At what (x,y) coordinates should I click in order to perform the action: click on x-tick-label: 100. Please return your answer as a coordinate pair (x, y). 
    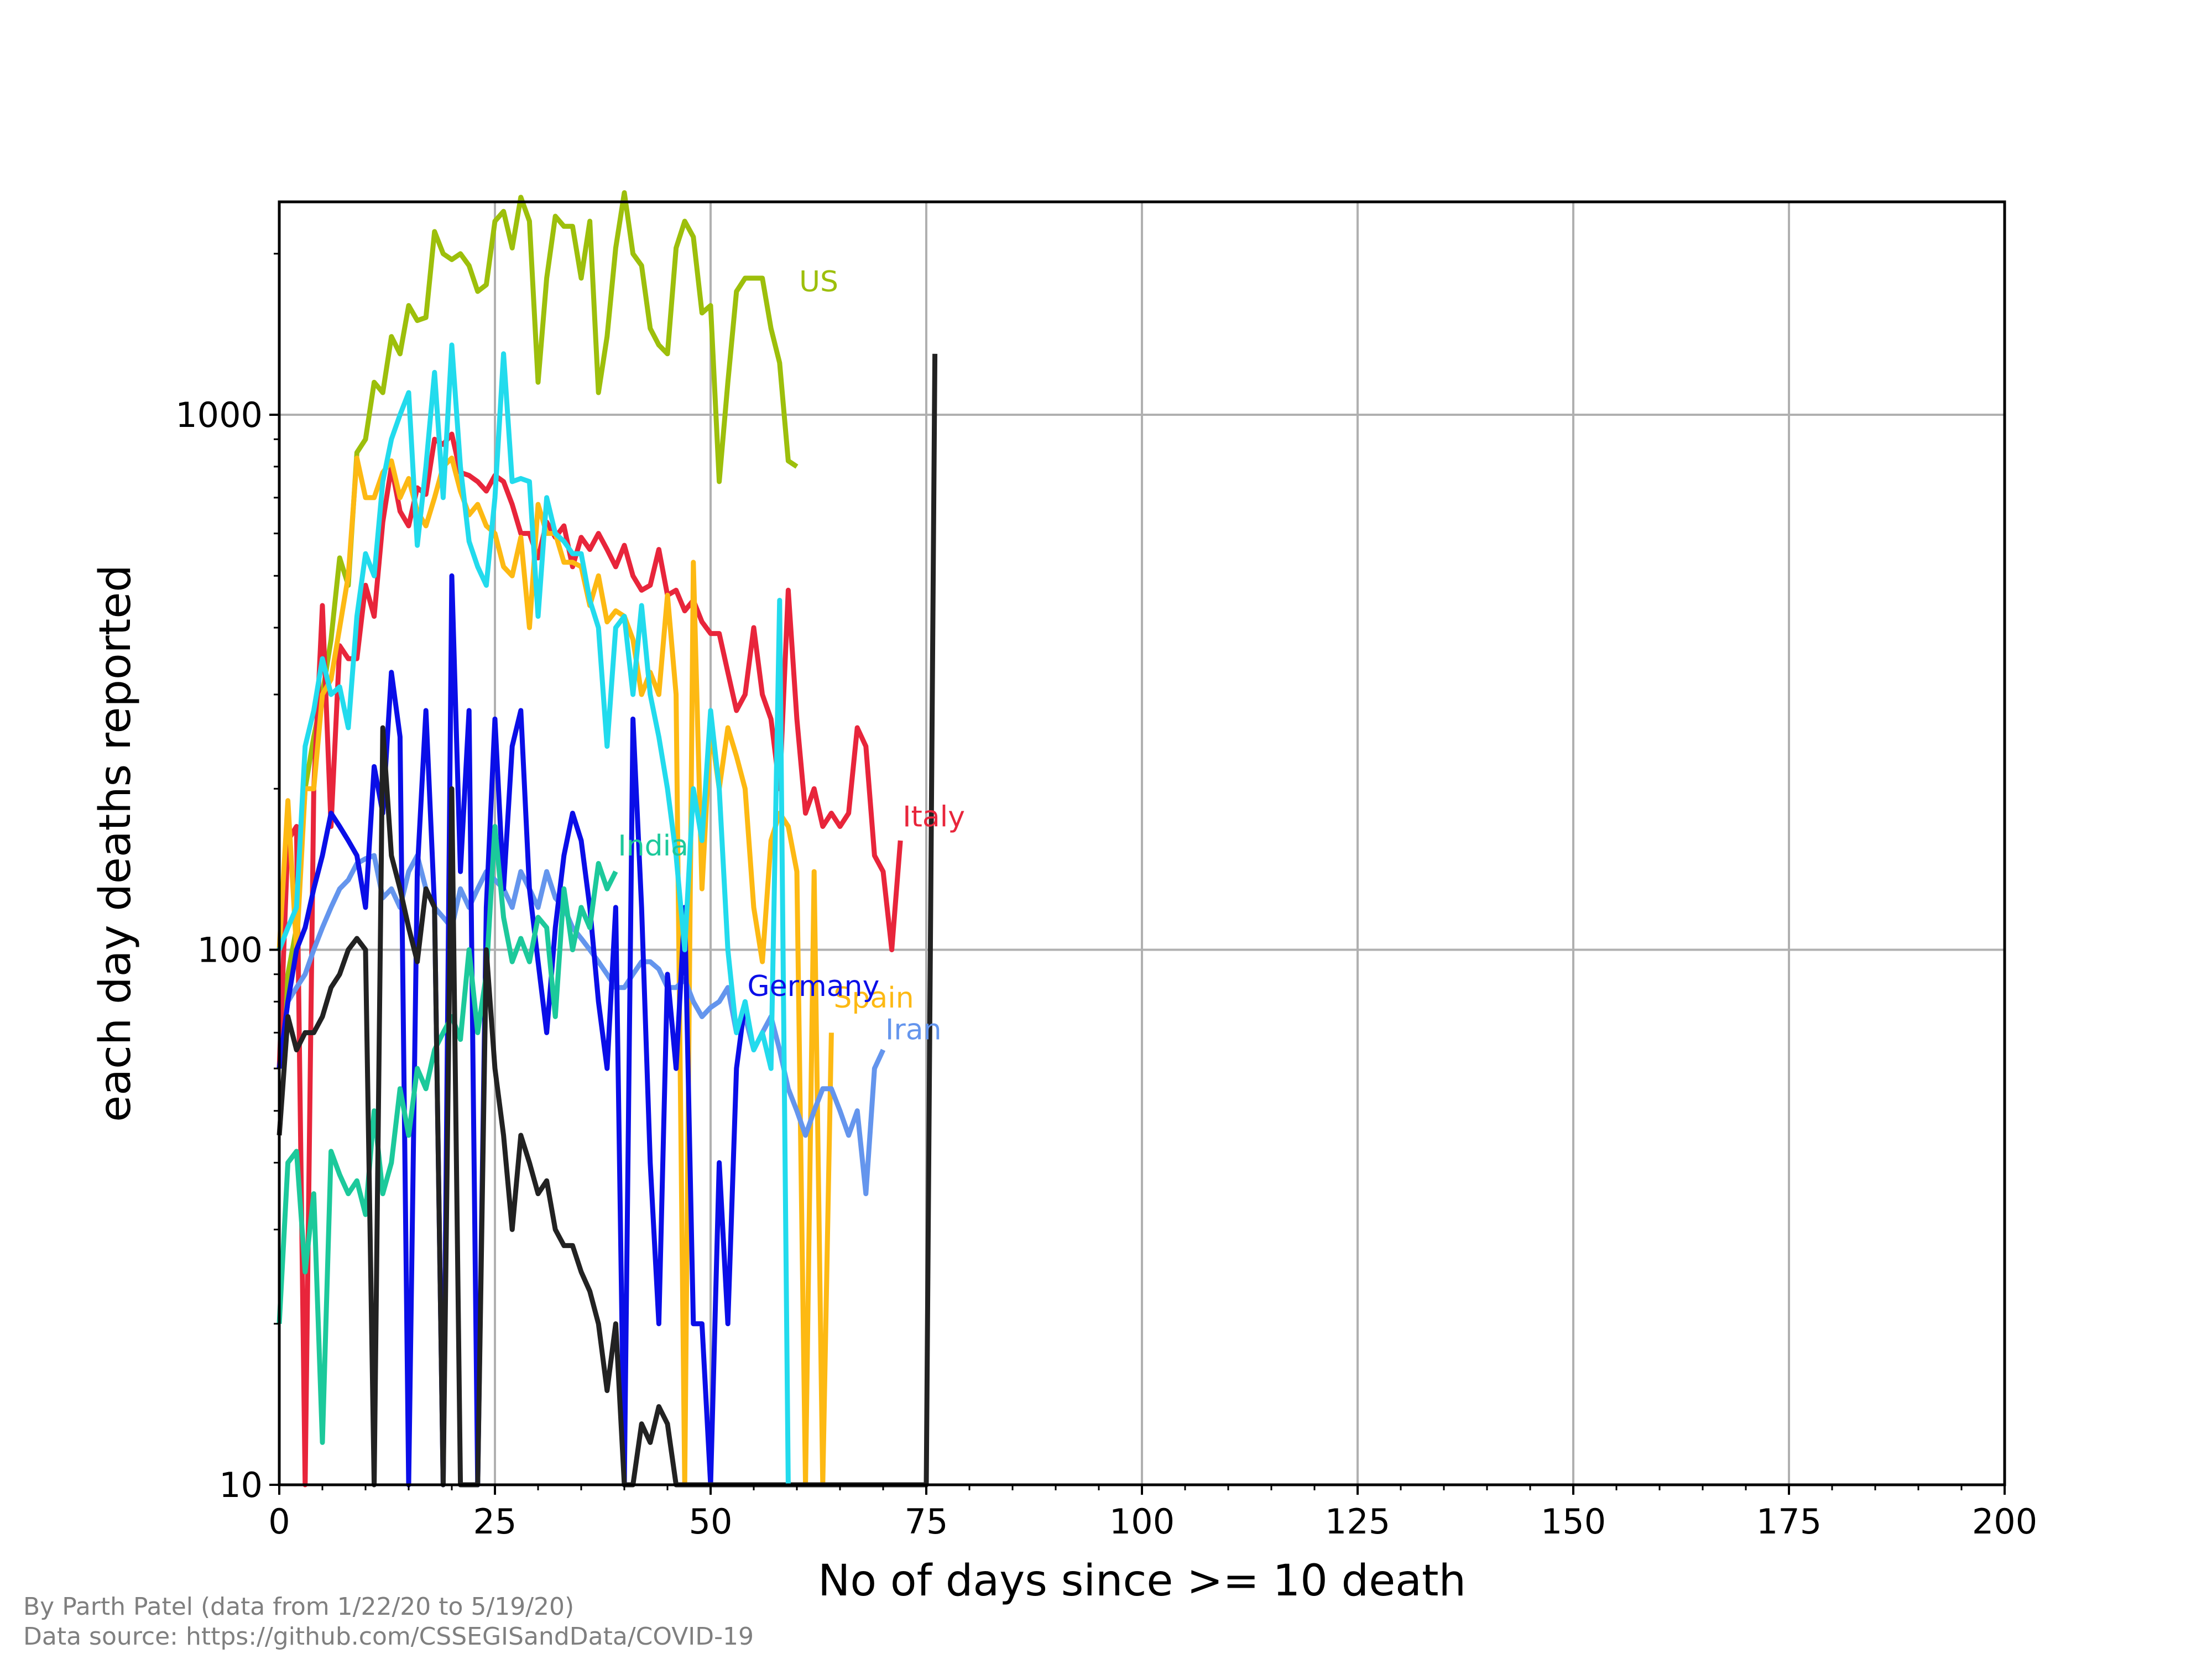
    Looking at the image, I should click on (1142, 1522).